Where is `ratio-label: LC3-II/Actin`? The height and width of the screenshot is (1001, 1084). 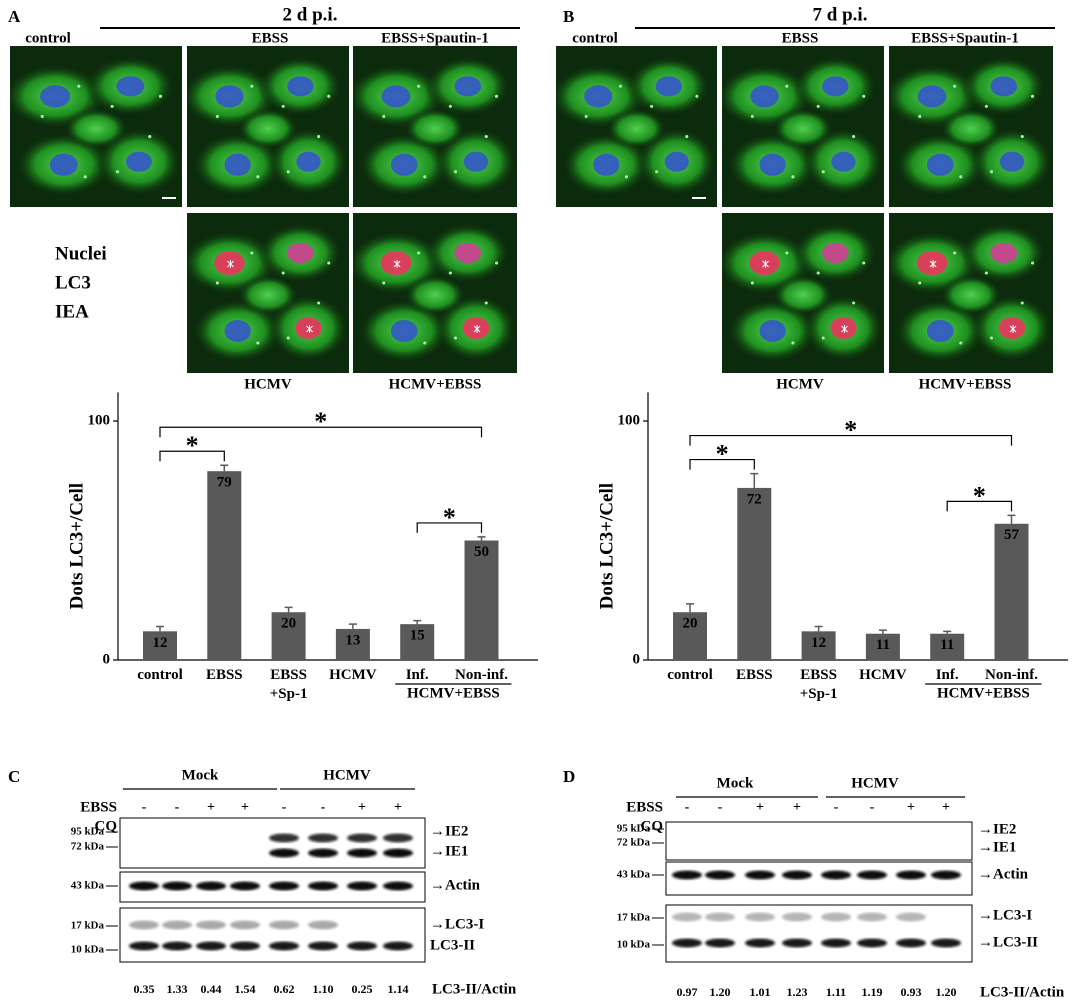 ratio-label: LC3-II/Actin is located at coordinates (1022, 992).